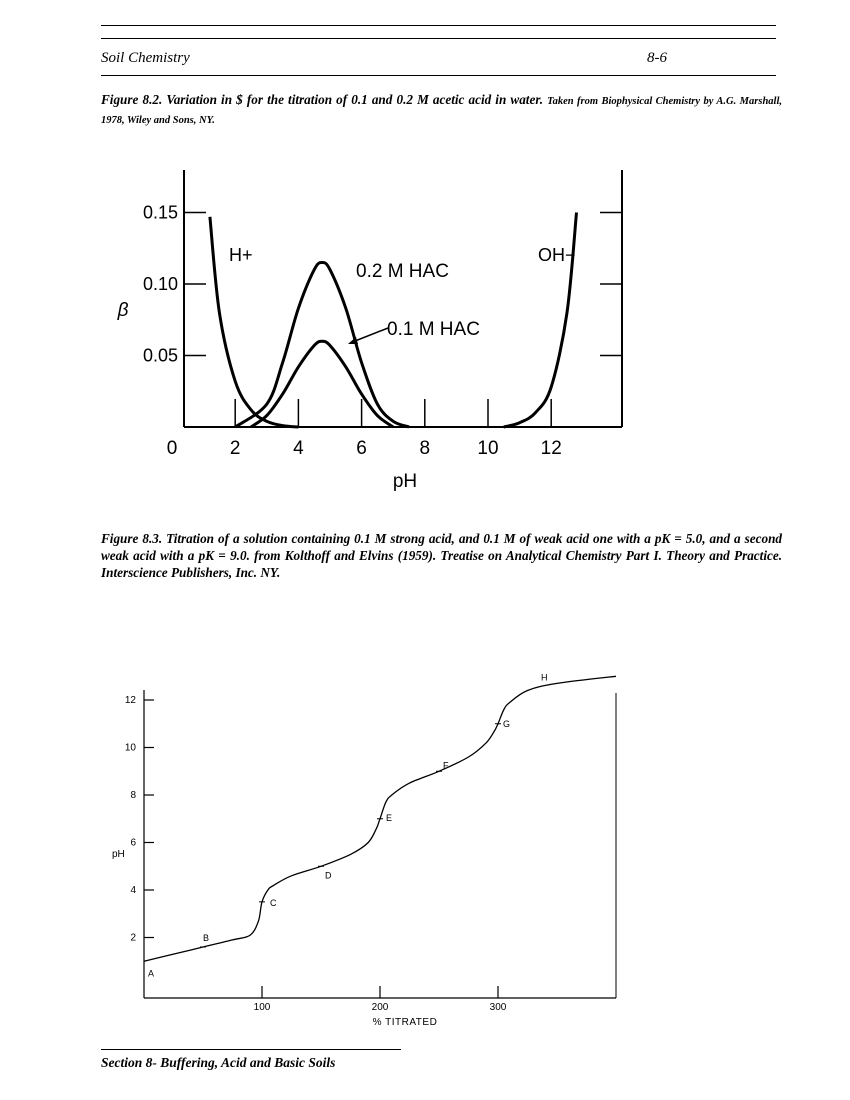 Image resolution: width=850 pixels, height=1100 pixels. I want to click on figure-8-2-axes, so click(403, 299).